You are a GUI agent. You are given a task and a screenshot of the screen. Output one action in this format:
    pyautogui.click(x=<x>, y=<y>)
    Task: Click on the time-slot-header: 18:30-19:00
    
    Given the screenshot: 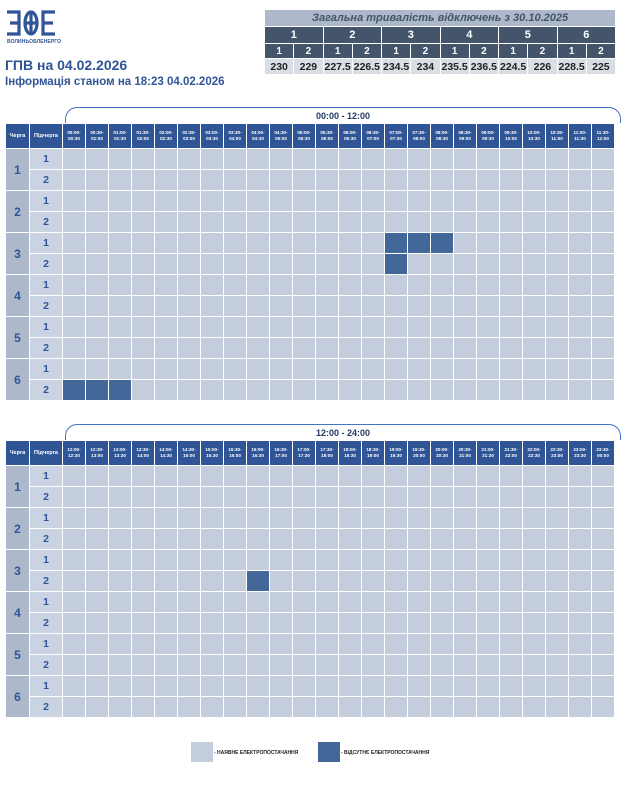 What is the action you would take?
    pyautogui.click(x=373, y=453)
    